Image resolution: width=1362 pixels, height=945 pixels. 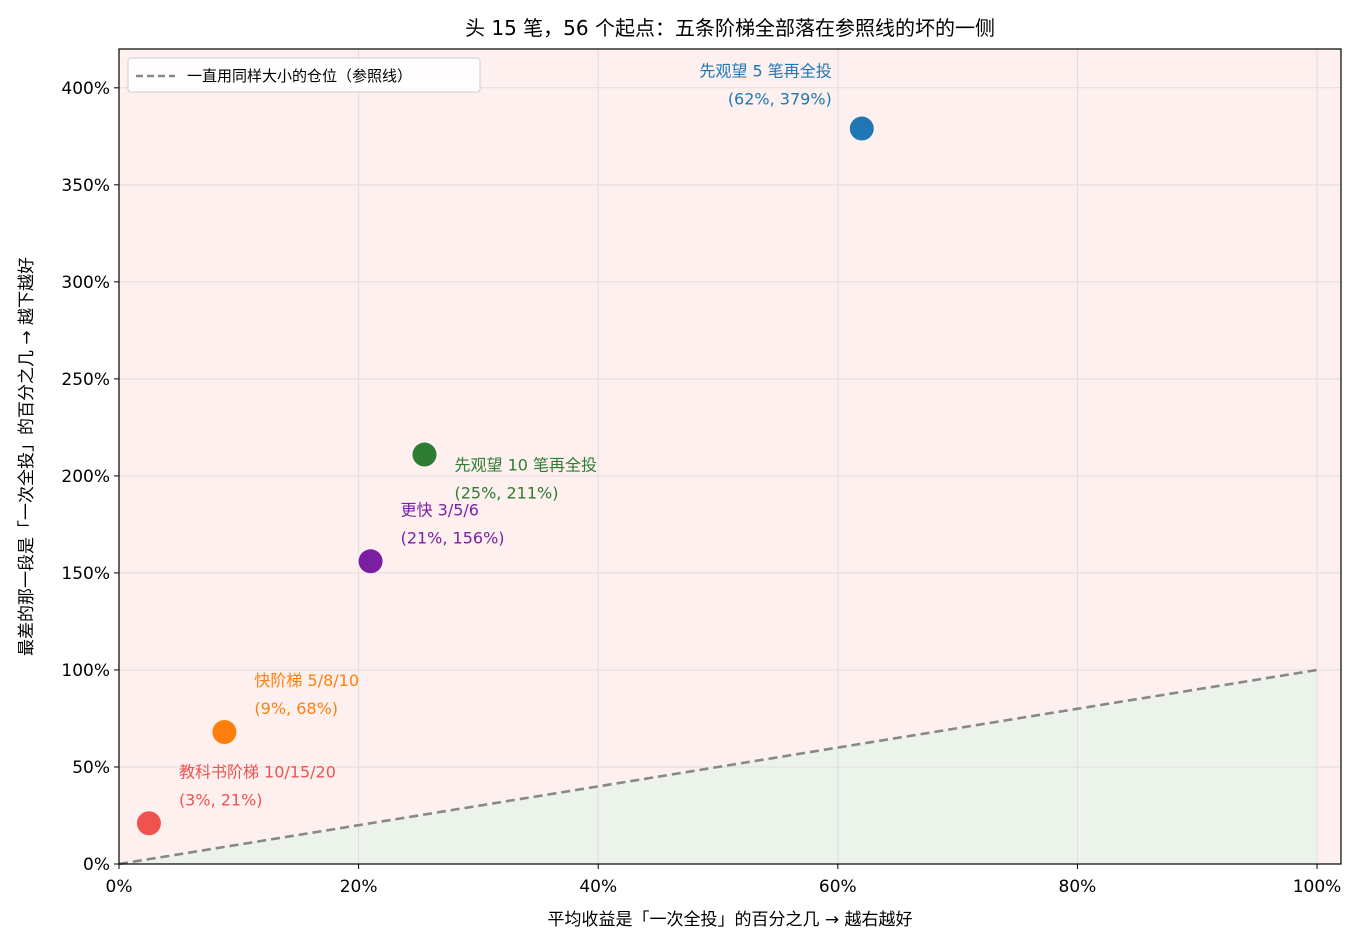 What do you see at coordinates (85, 283) in the screenshot?
I see `y-tick-label: 300%` at bounding box center [85, 283].